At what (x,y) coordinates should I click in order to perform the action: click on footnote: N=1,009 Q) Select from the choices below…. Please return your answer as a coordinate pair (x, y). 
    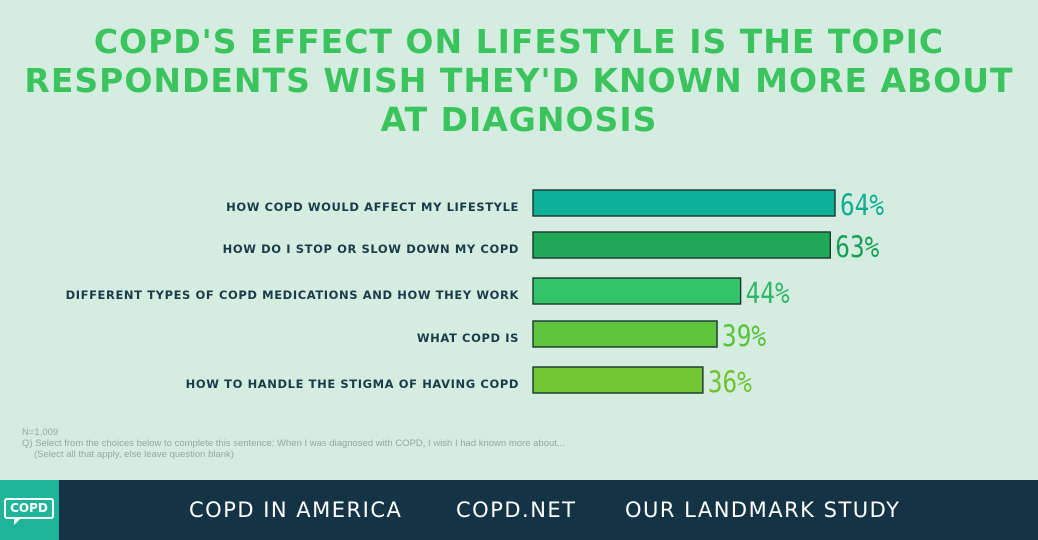
    Looking at the image, I should click on (293, 443).